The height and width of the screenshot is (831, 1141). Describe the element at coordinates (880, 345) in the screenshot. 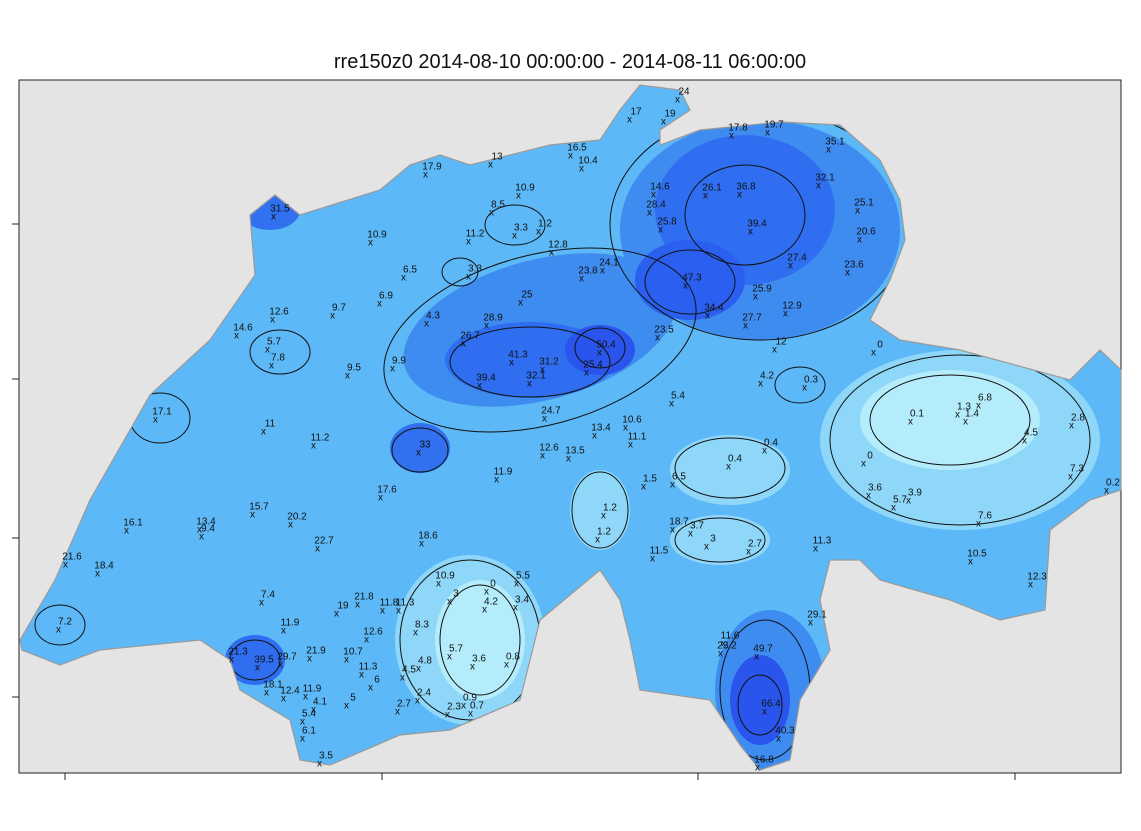

I see `station-value: 0` at that location.